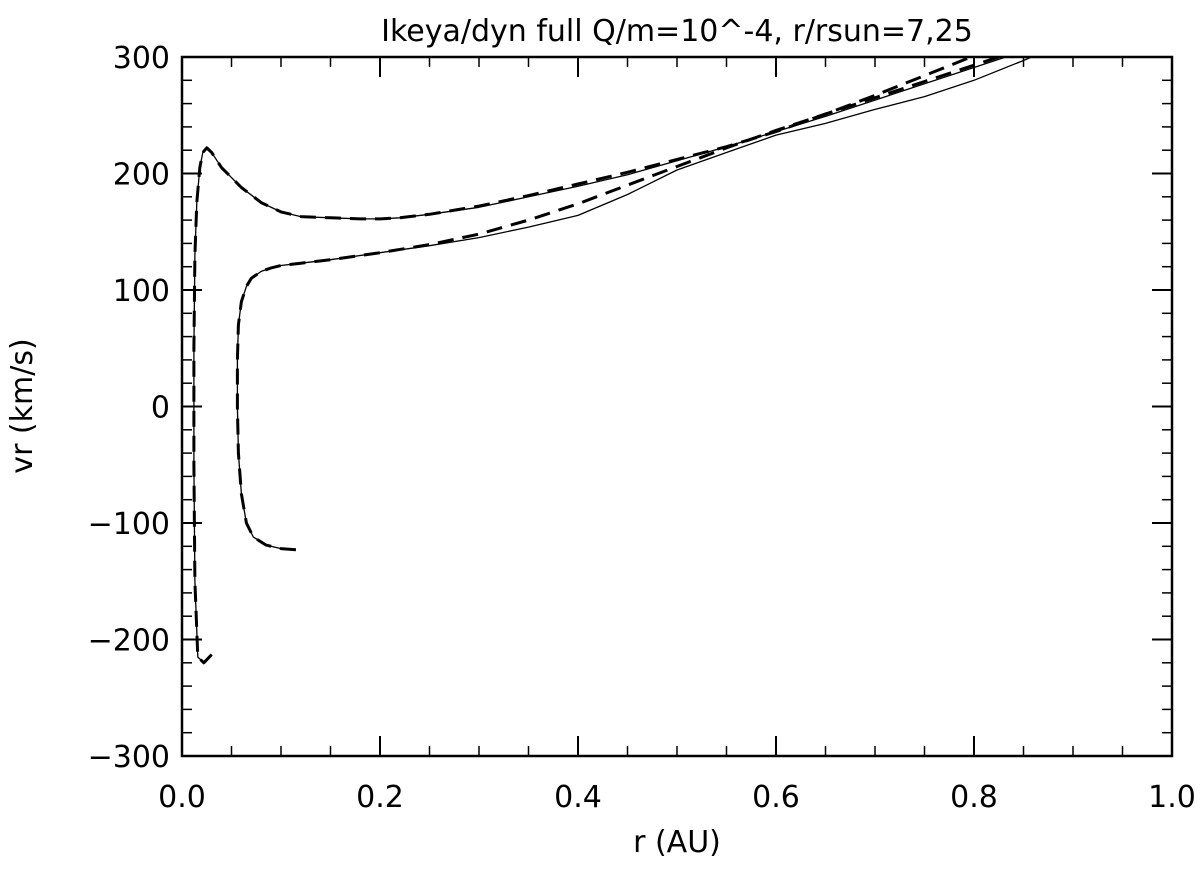 The height and width of the screenshot is (870, 1200). Describe the element at coordinates (129, 408) in the screenshot. I see `y-tick-labels: 300 200 100 0 −100 −200 −300` at that location.